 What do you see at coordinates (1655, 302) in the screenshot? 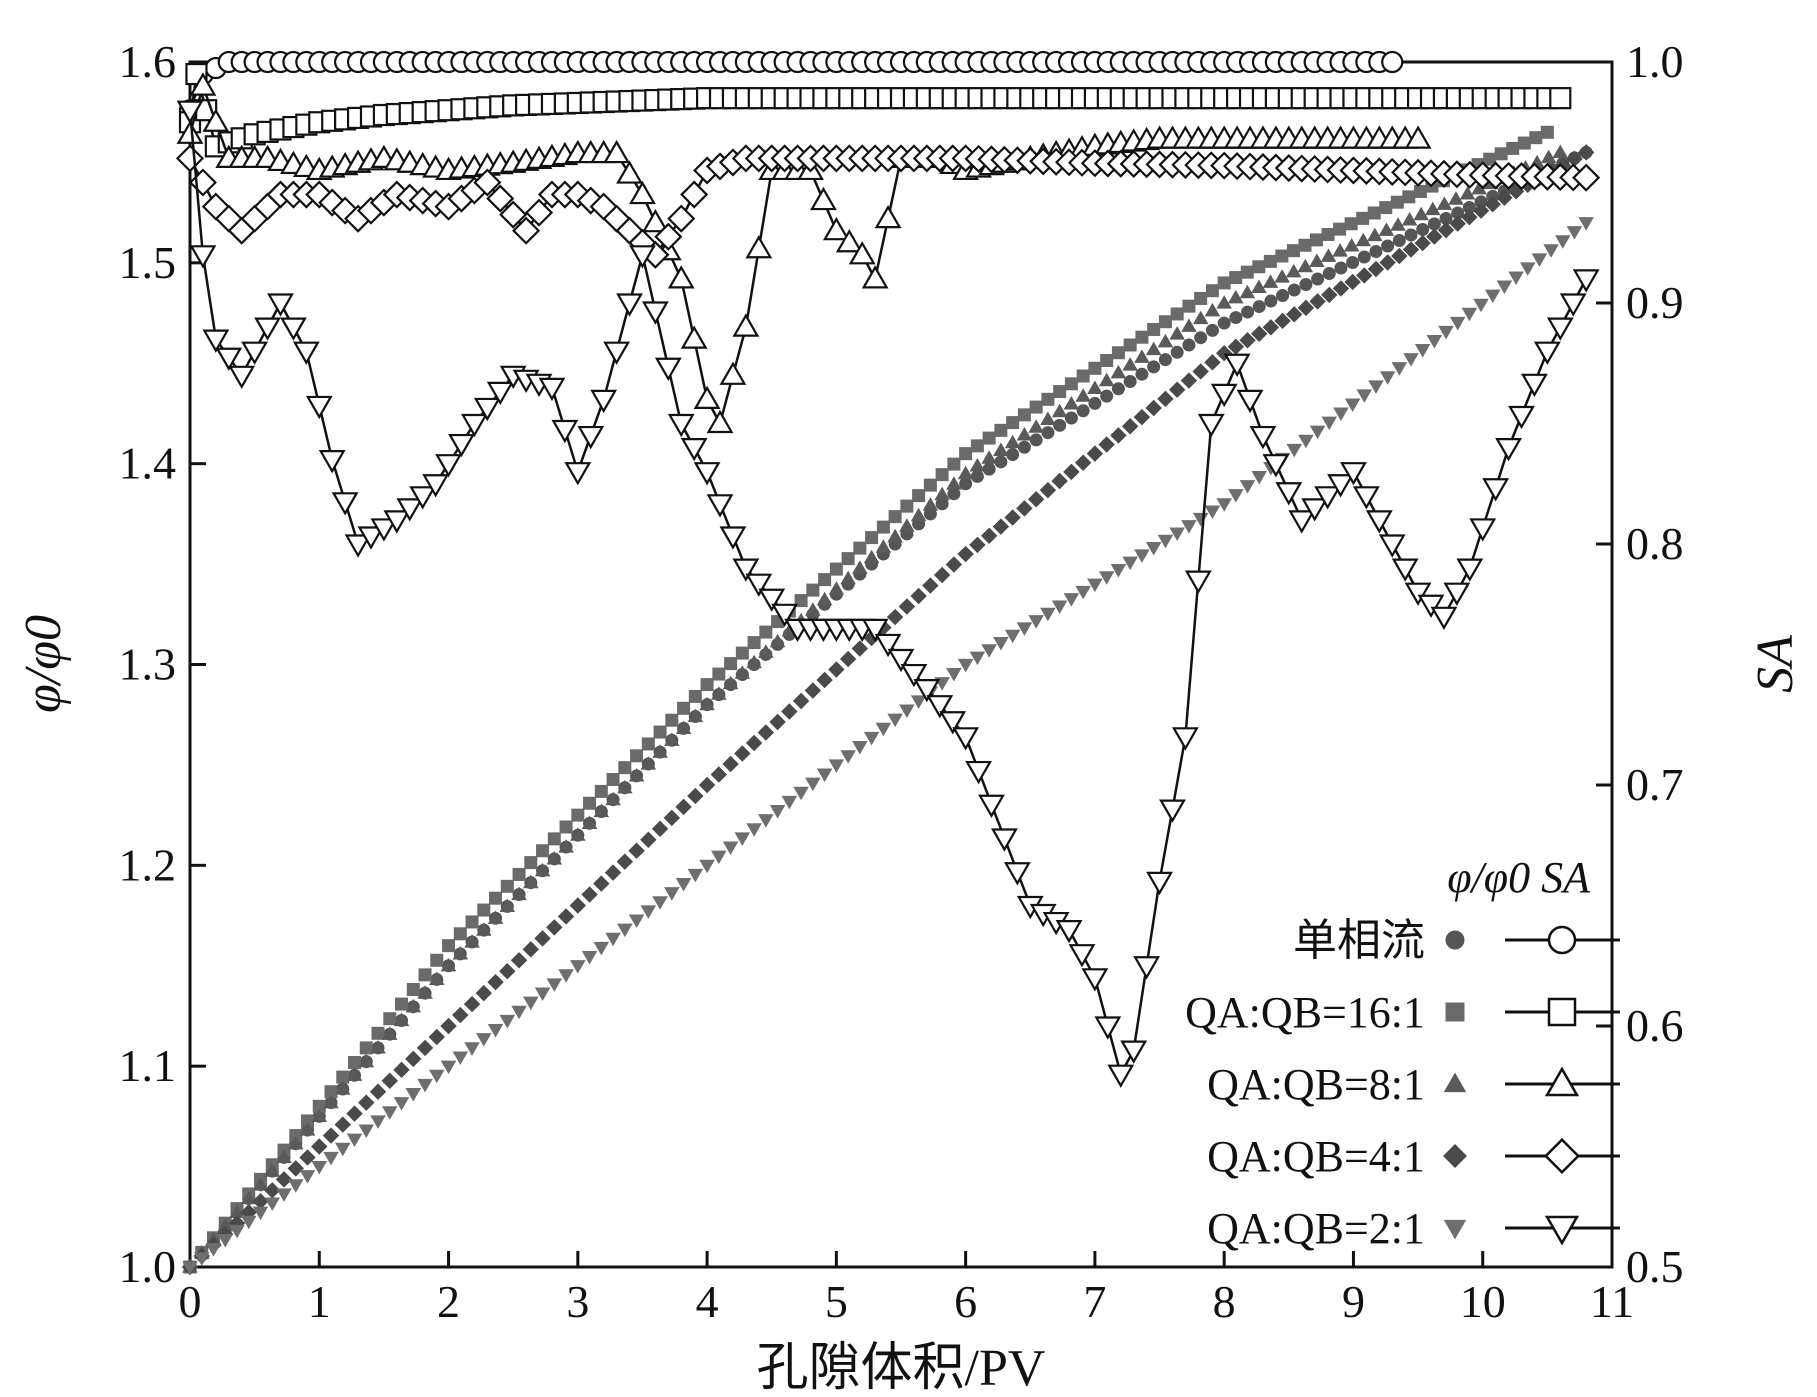
I see `y-right-tick-label: 0.9` at bounding box center [1655, 302].